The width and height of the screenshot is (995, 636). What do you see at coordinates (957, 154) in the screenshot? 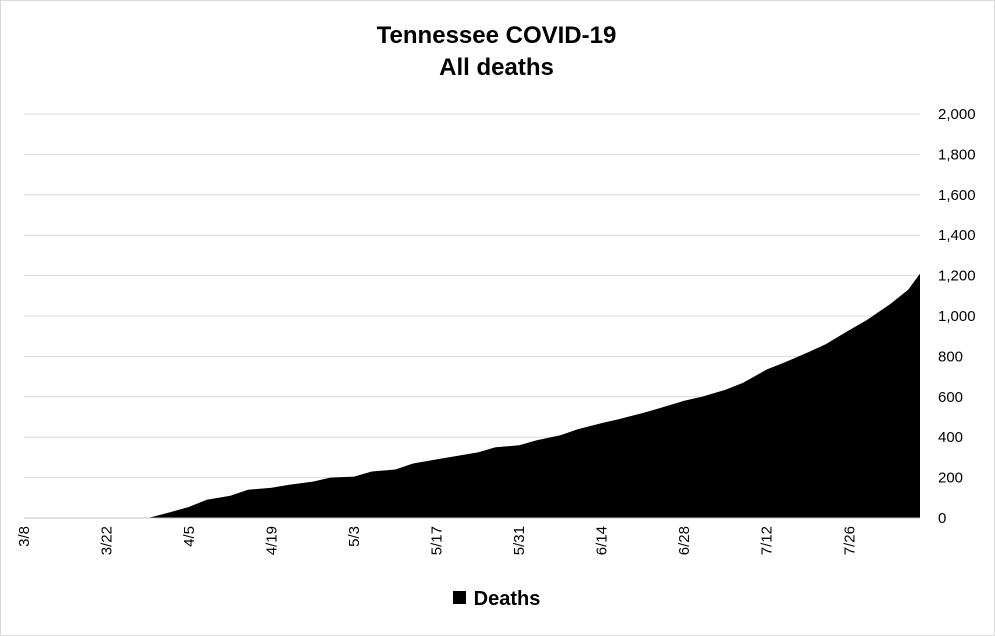
I see `y-tick-label: 1,800` at bounding box center [957, 154].